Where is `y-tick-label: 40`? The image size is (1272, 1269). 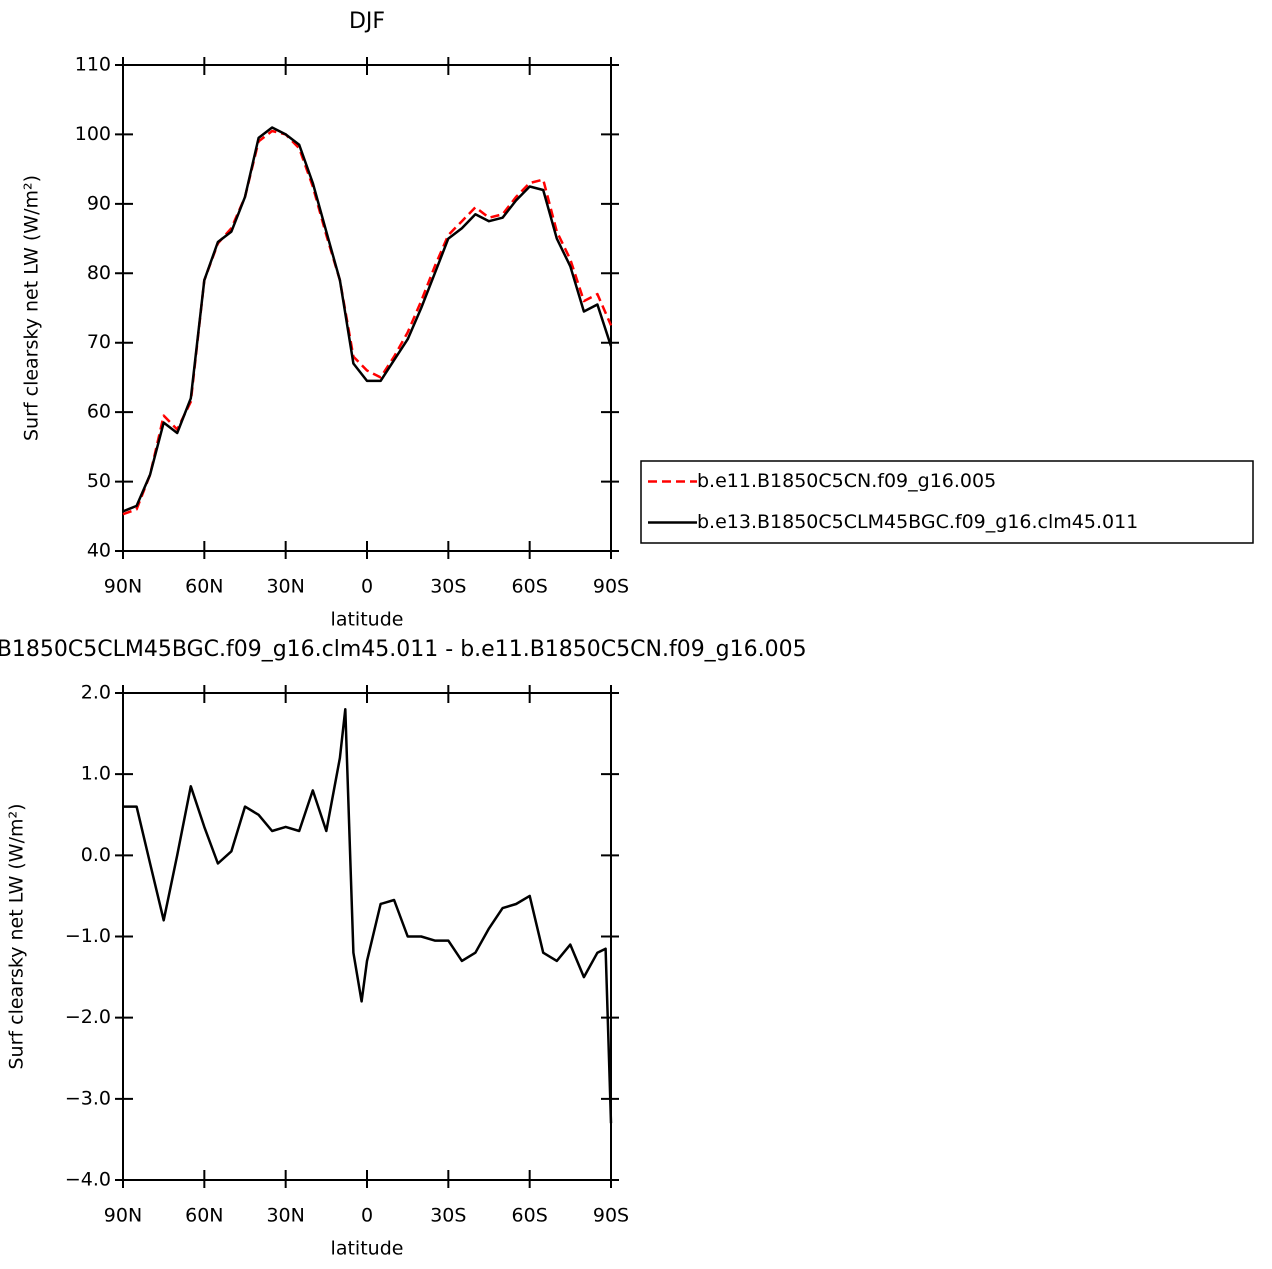
y-tick-label: 40 is located at coordinates (99, 551).